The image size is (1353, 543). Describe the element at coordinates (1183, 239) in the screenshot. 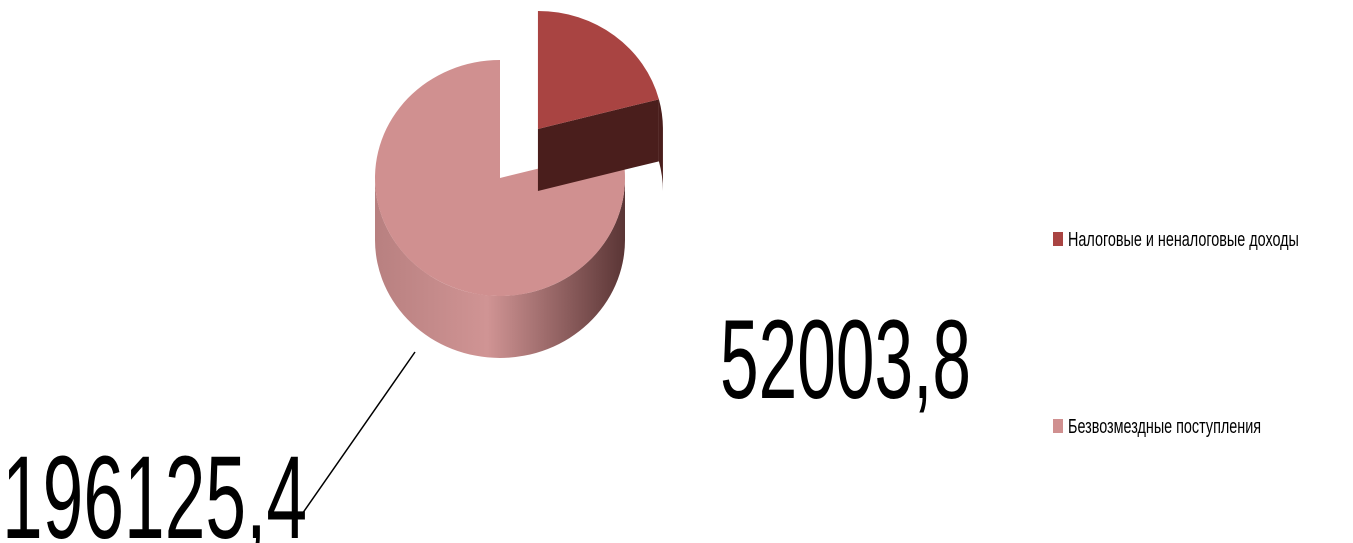

I see `legend-label: Налоговые и неналоговые доходы` at that location.